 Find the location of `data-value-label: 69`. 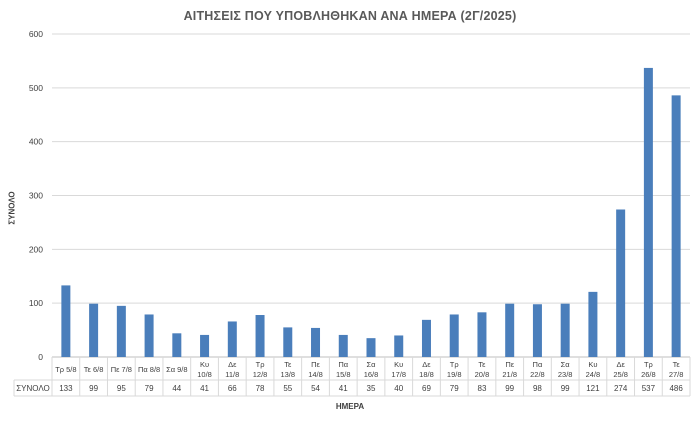

data-value-label: 69 is located at coordinates (426, 388).